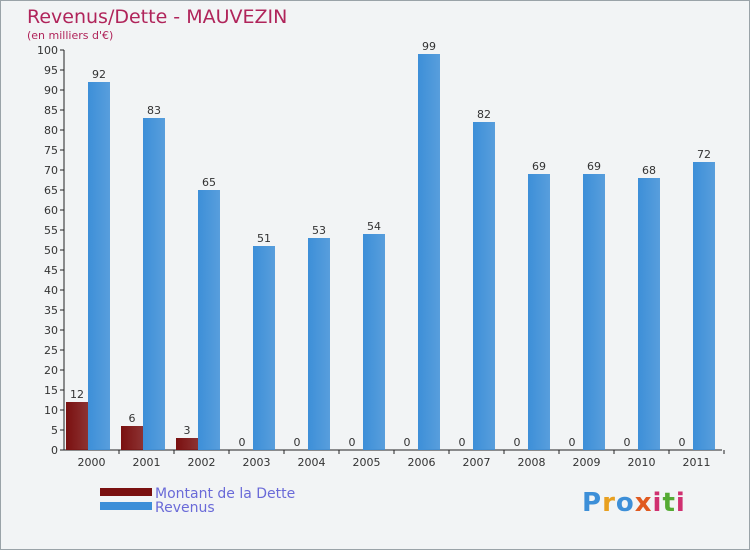 Image resolution: width=750 pixels, height=550 pixels. I want to click on x-tick-label: 2009, so click(587, 462).